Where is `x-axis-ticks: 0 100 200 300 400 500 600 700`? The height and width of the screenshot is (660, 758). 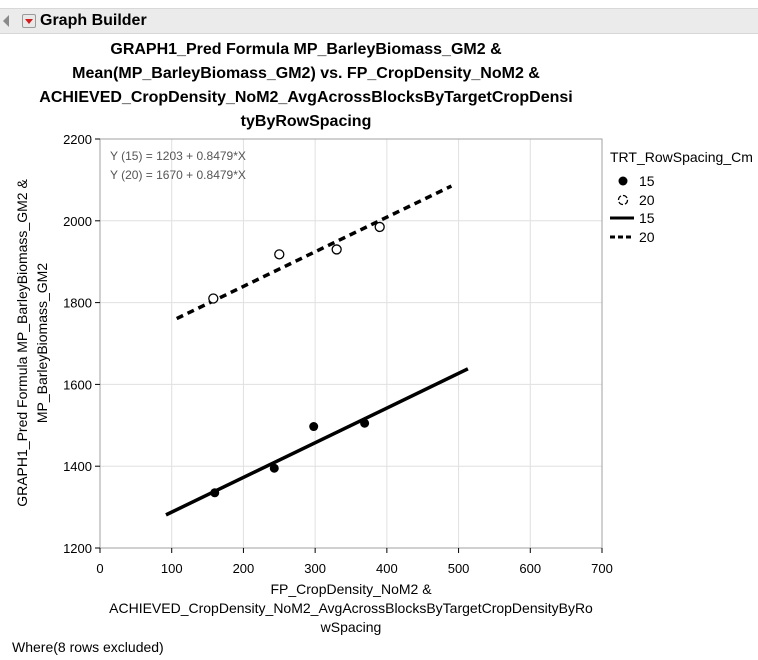 x-axis-ticks: 0 100 200 300 400 500 600 700 is located at coordinates (354, 562).